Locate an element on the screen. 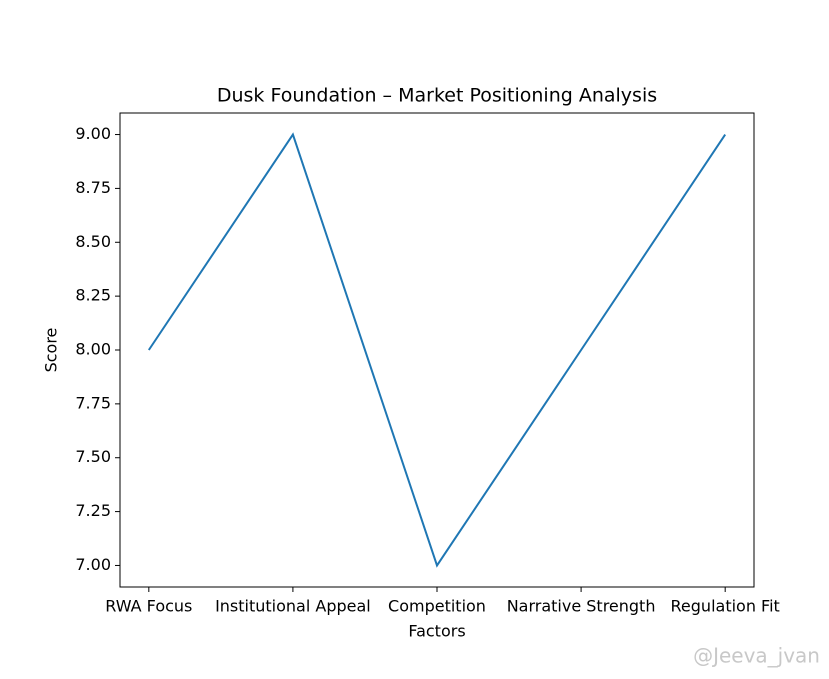 This screenshot has height=679, width=829. y-tick-label: 7.00 is located at coordinates (93, 564).